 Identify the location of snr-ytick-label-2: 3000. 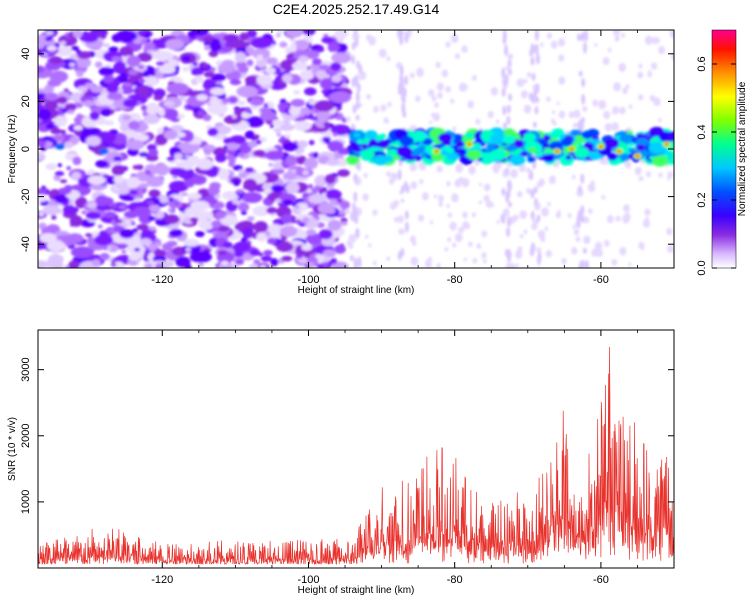
(26, 369).